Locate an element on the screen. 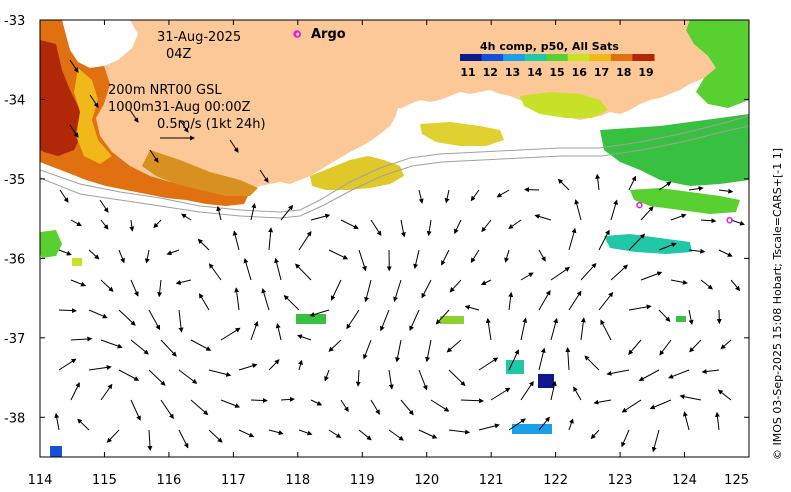  y-tick-label: -35 is located at coordinates (14, 180).